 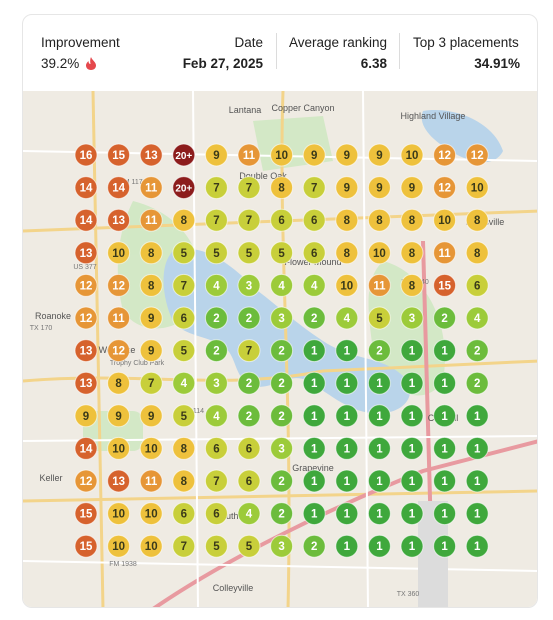 What do you see at coordinates (222, 63) in the screenshot?
I see `stat-value: Feb 27, 2025` at bounding box center [222, 63].